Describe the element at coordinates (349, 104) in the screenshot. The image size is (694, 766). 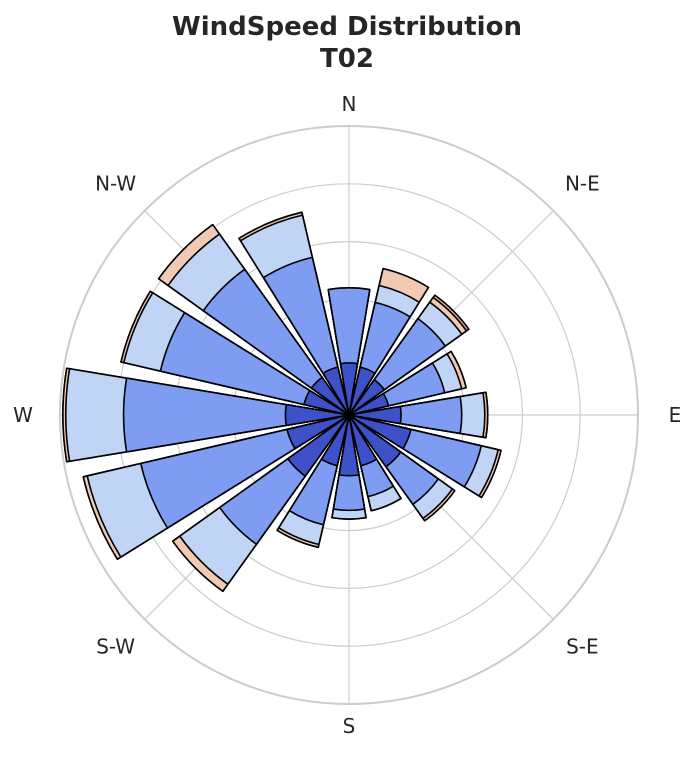
I see `direction-label-n: N` at that location.